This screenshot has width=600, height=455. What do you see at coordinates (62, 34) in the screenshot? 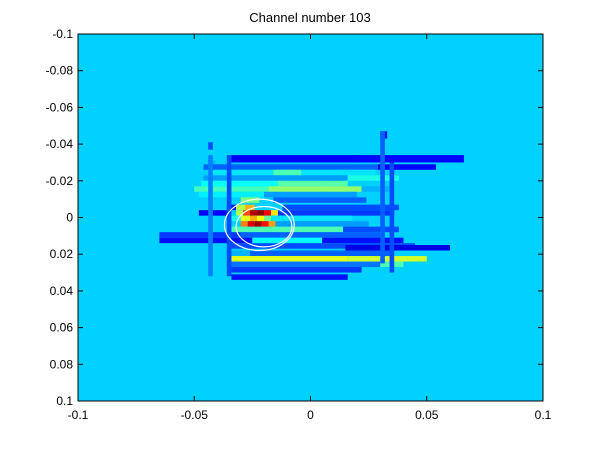
I see `y-tick-label: -0.1` at bounding box center [62, 34].